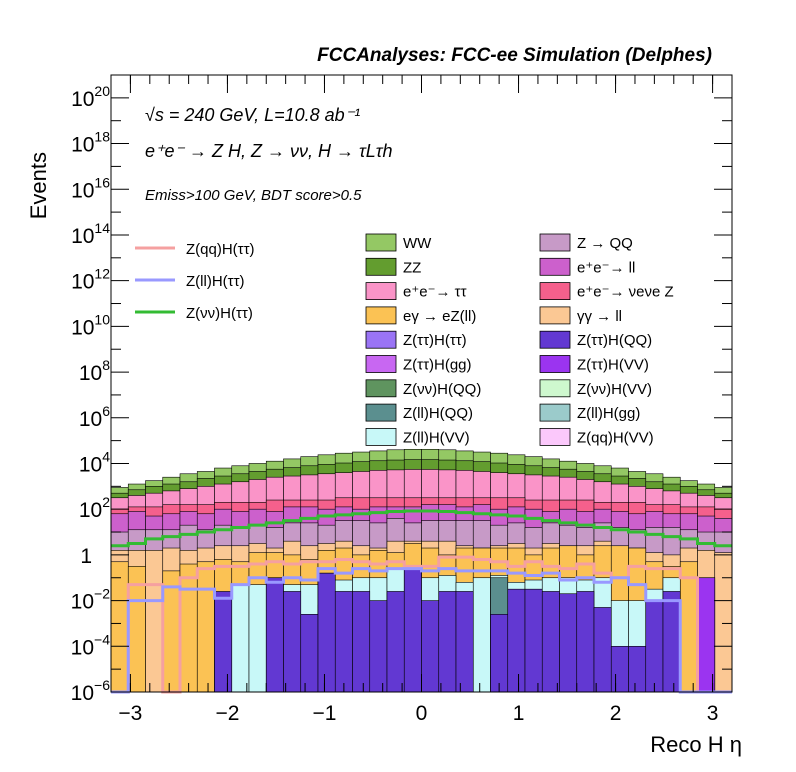  What do you see at coordinates (417, 243) in the screenshot?
I see `legend-label: WW` at bounding box center [417, 243].